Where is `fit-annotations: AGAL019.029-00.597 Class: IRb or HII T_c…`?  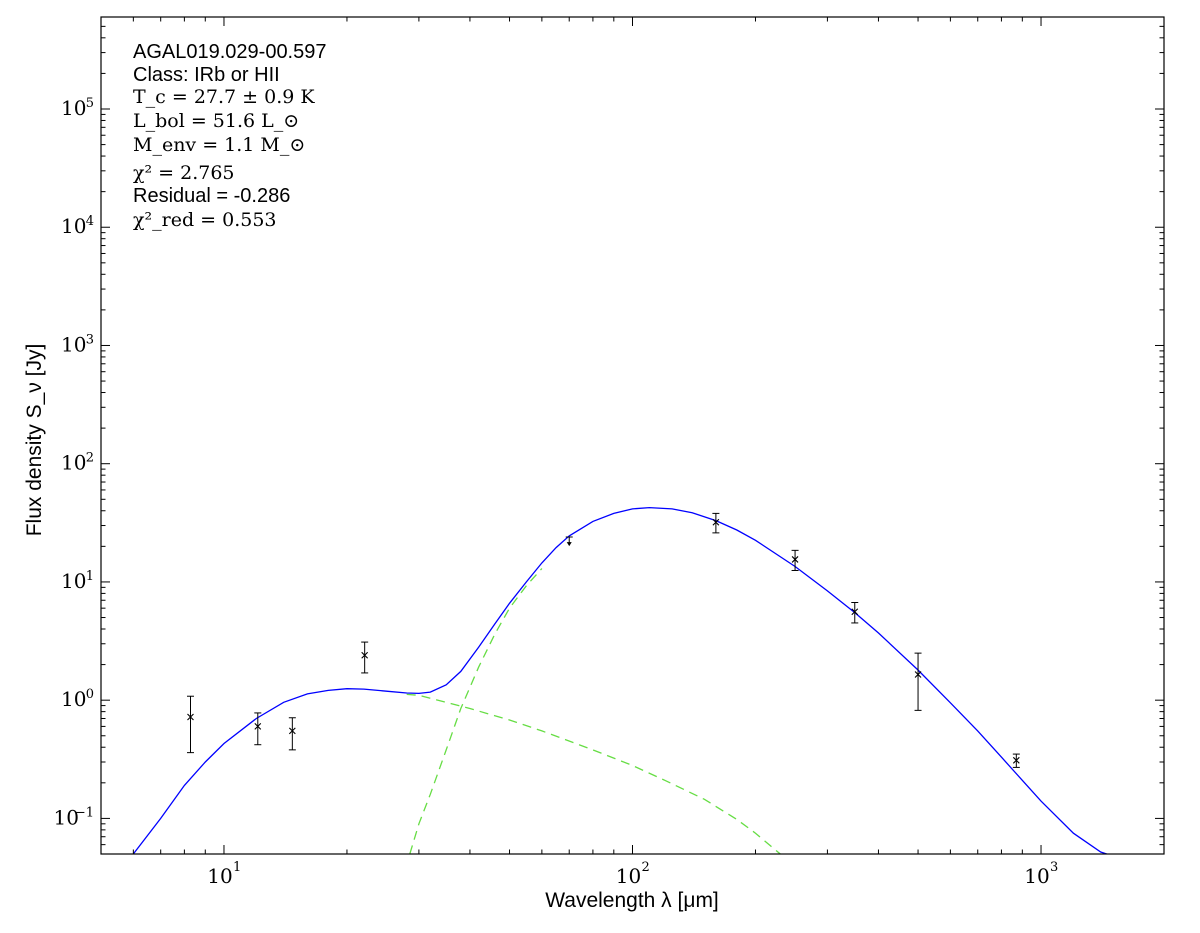 fit-annotations: AGAL019.029-00.597 Class: IRb or HII T_c… is located at coordinates (230, 136).